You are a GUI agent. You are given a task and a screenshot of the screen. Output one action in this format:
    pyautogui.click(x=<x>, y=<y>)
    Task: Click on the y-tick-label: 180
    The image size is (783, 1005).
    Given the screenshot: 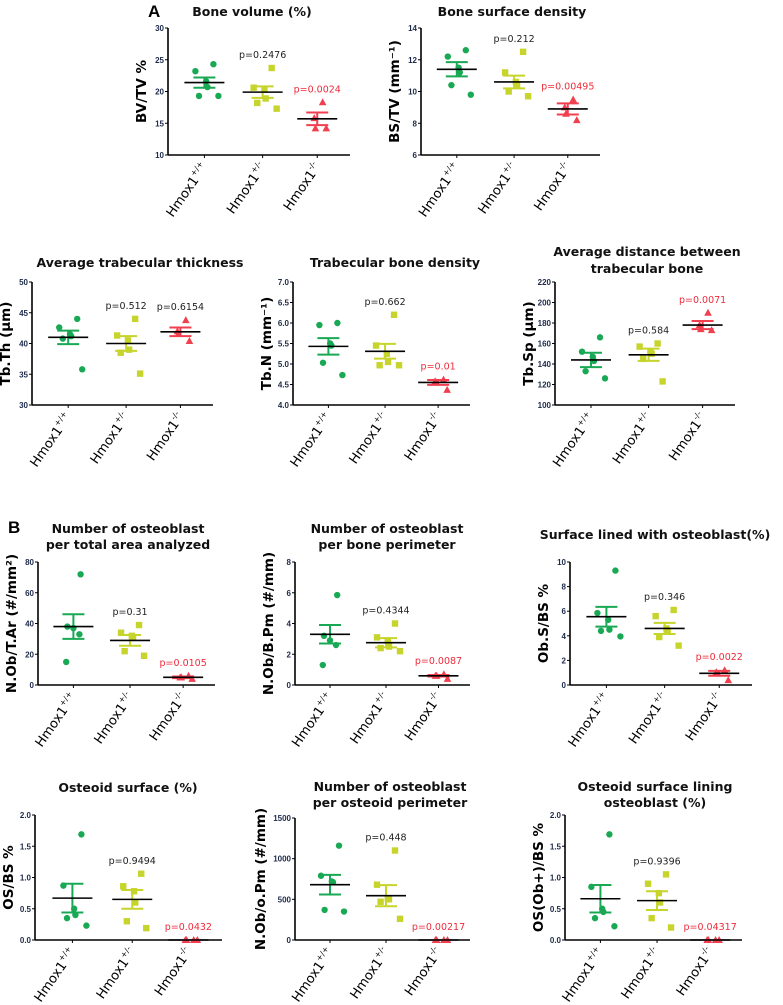 What is the action you would take?
    pyautogui.click(x=545, y=323)
    